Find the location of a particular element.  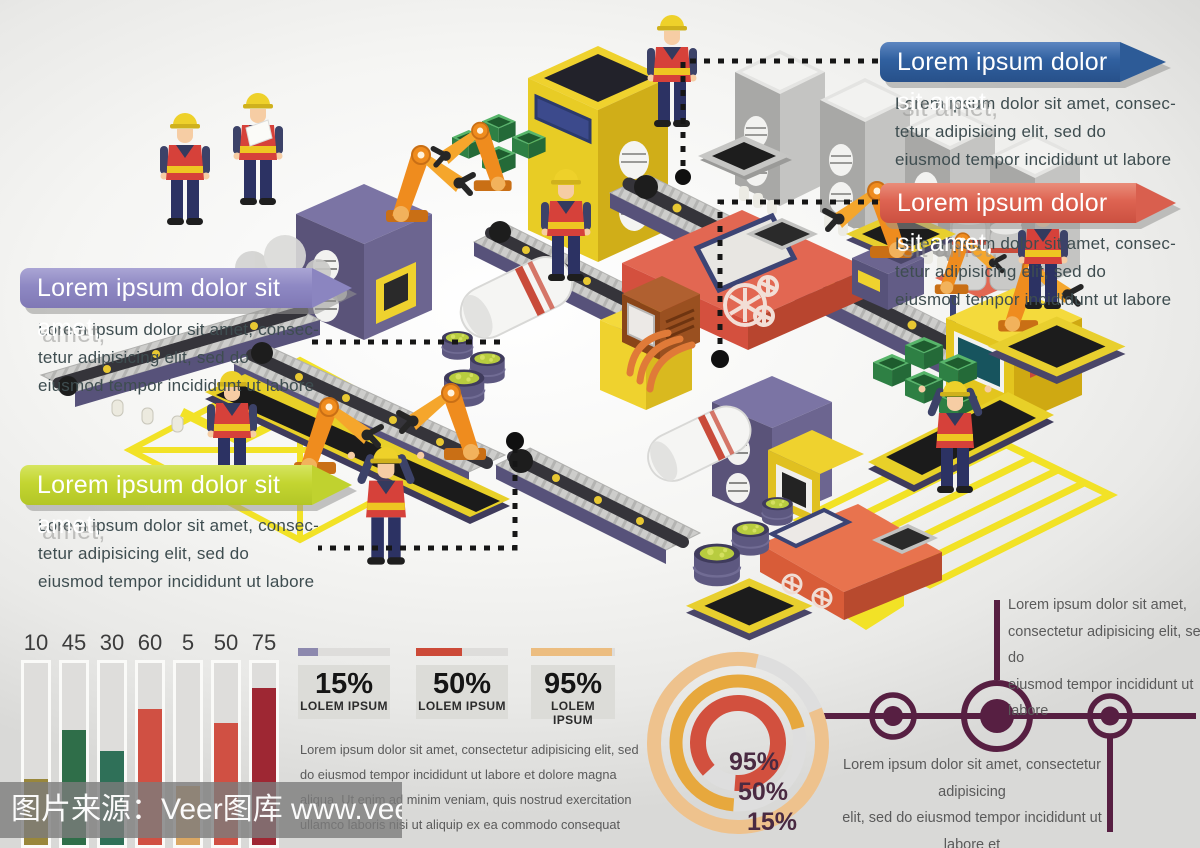

plane-diagram is located at coordinates (1007, 716).